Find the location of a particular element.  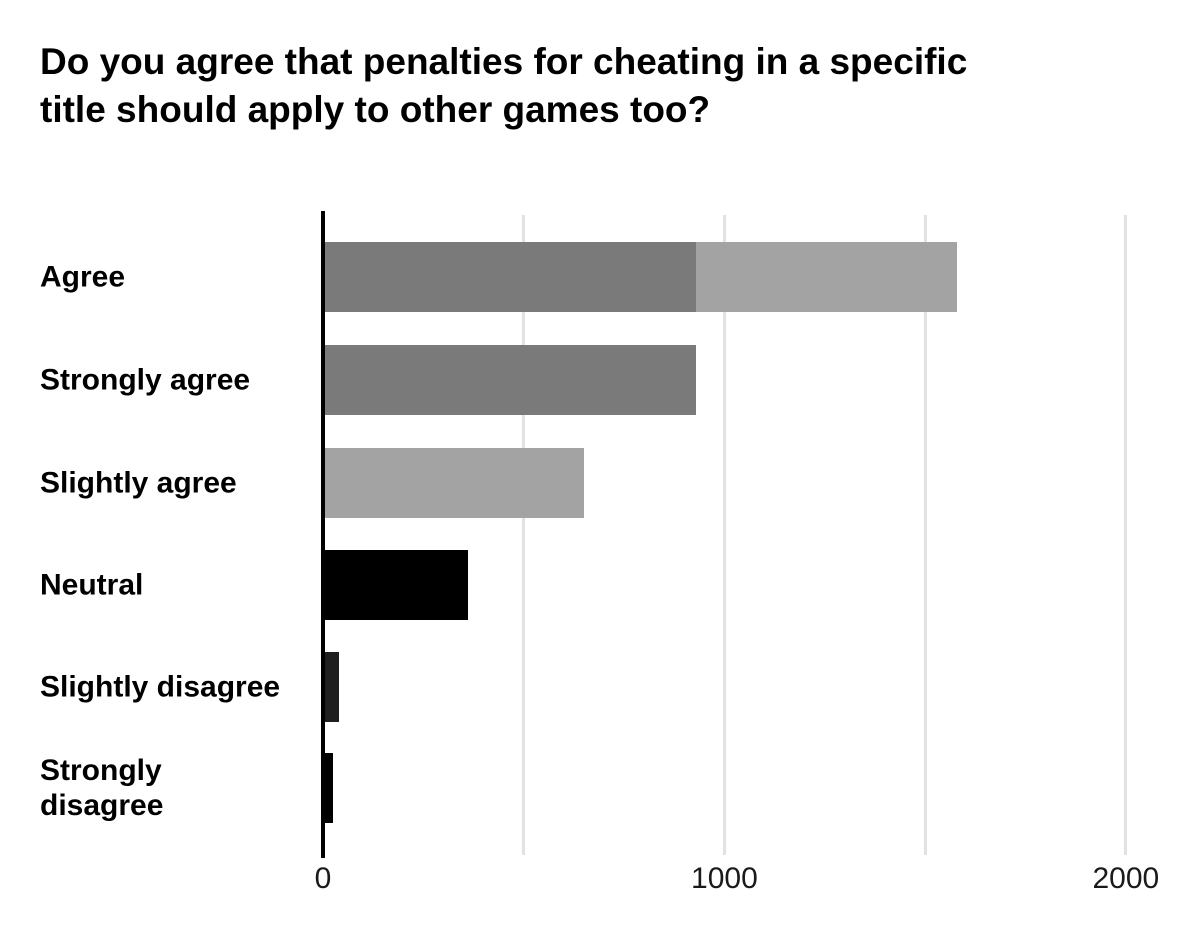

category-label-neutral: Neutral is located at coordinates (92, 585).